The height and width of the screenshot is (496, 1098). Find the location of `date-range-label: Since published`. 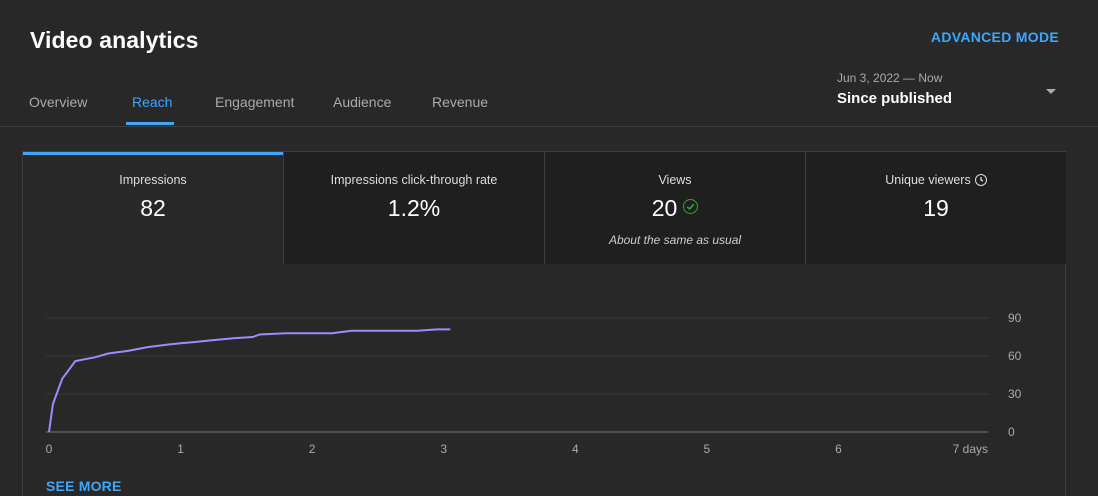

date-range-label: Since published is located at coordinates (895, 98).